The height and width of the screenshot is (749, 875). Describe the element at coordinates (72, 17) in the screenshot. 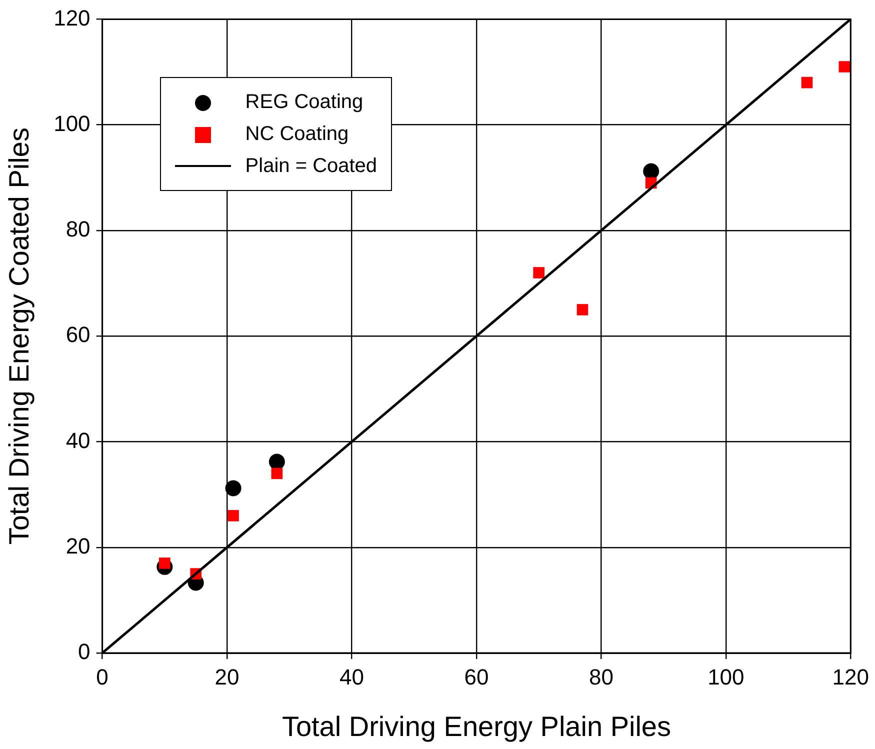

I see `y-tick-label: 120` at that location.